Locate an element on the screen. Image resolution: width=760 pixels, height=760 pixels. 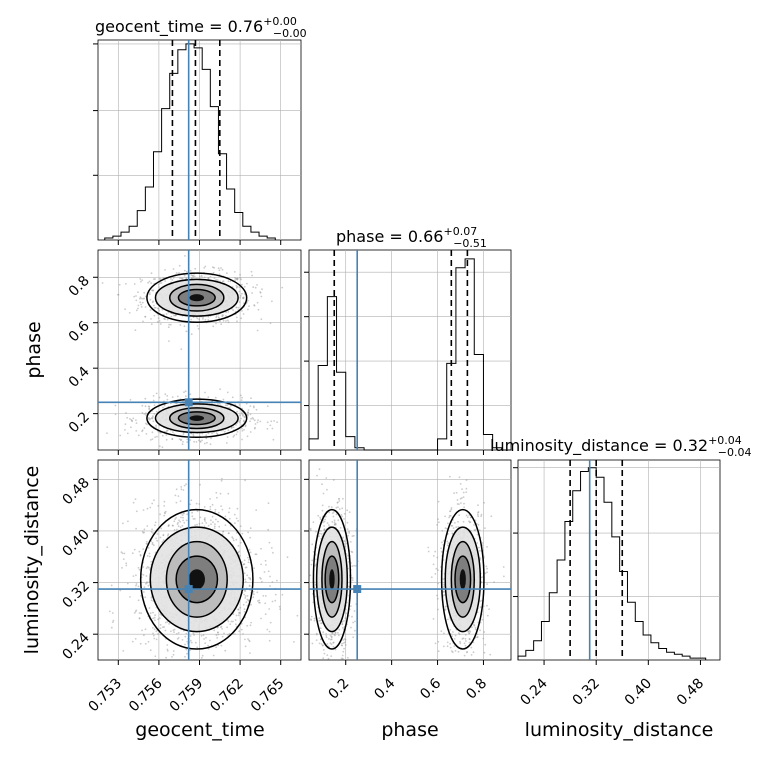
x-tick-label: 0.756 is located at coordinates (146, 695).